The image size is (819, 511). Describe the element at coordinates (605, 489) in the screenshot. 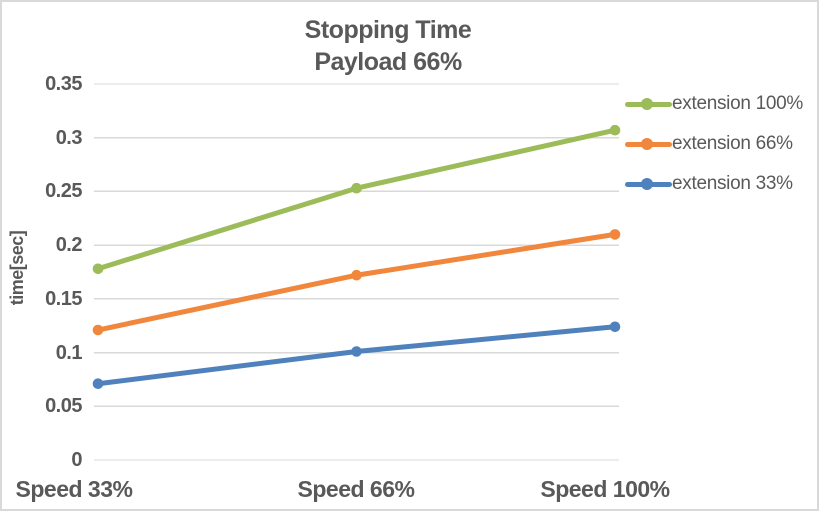

I see `x-axis-label: Speed 100%` at that location.